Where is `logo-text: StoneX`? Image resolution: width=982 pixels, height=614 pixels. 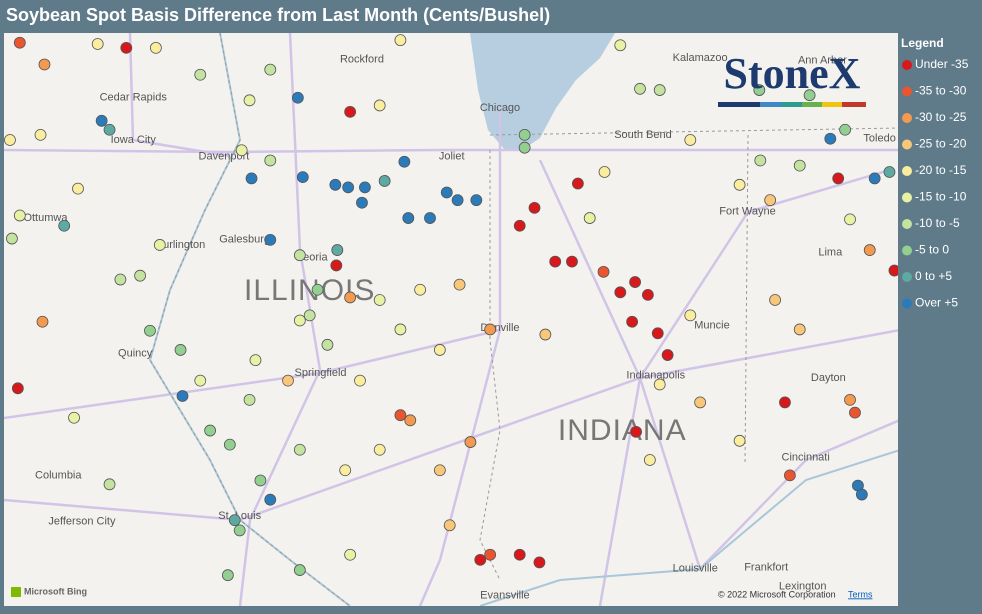
logo-text: StoneX is located at coordinates (792, 73).